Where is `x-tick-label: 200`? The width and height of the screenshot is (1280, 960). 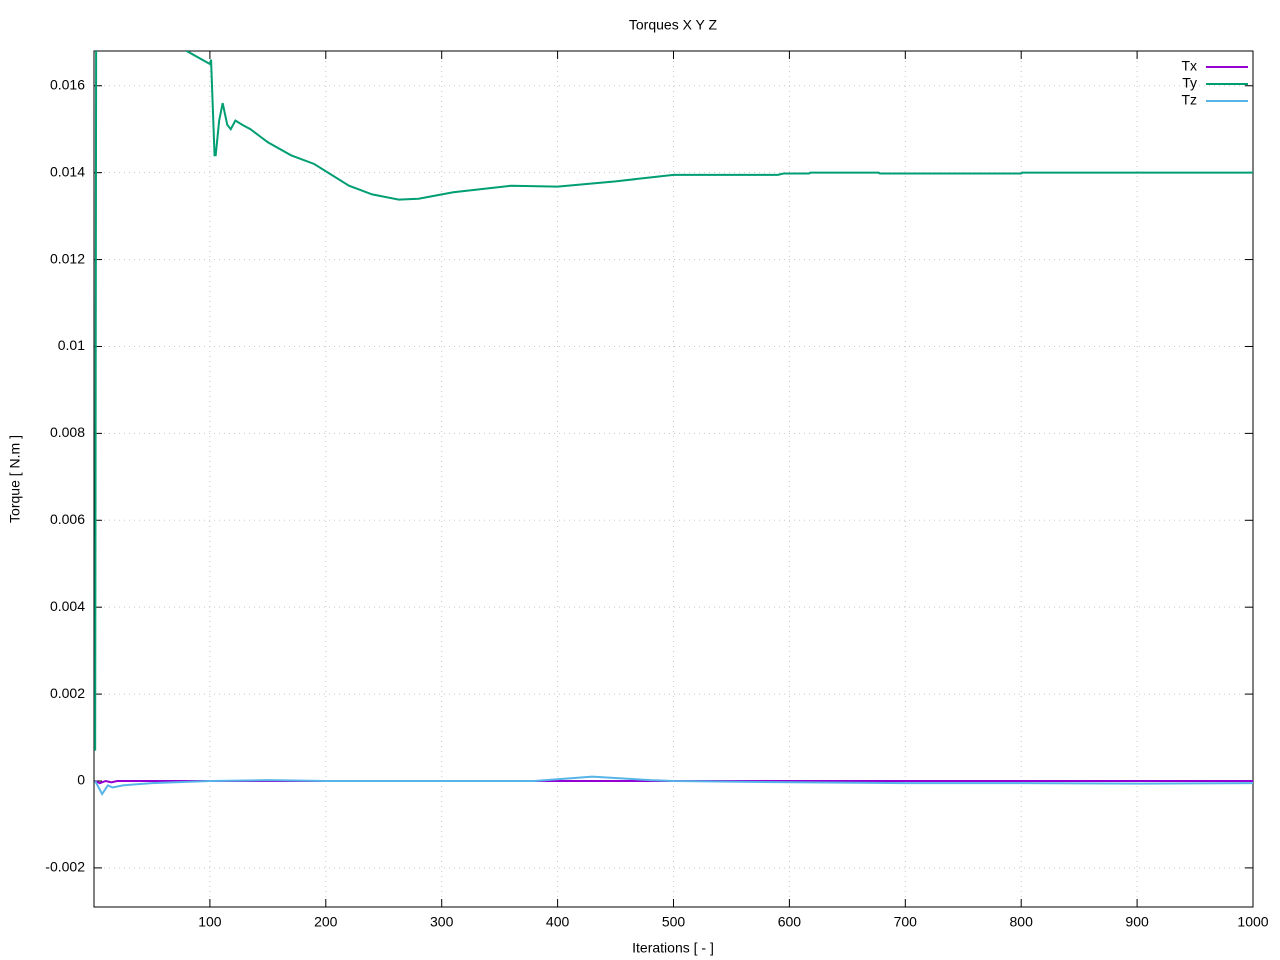 x-tick-label: 200 is located at coordinates (326, 922).